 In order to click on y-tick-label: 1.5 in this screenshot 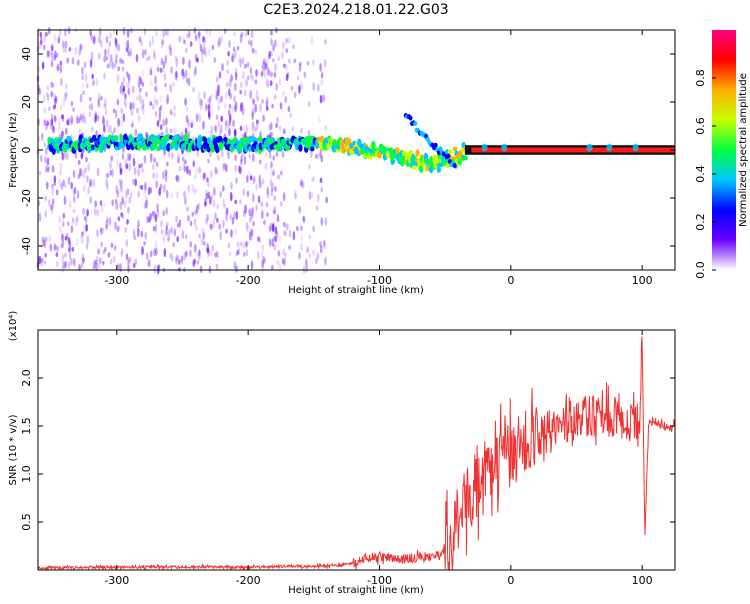, I will do `click(26, 426)`.